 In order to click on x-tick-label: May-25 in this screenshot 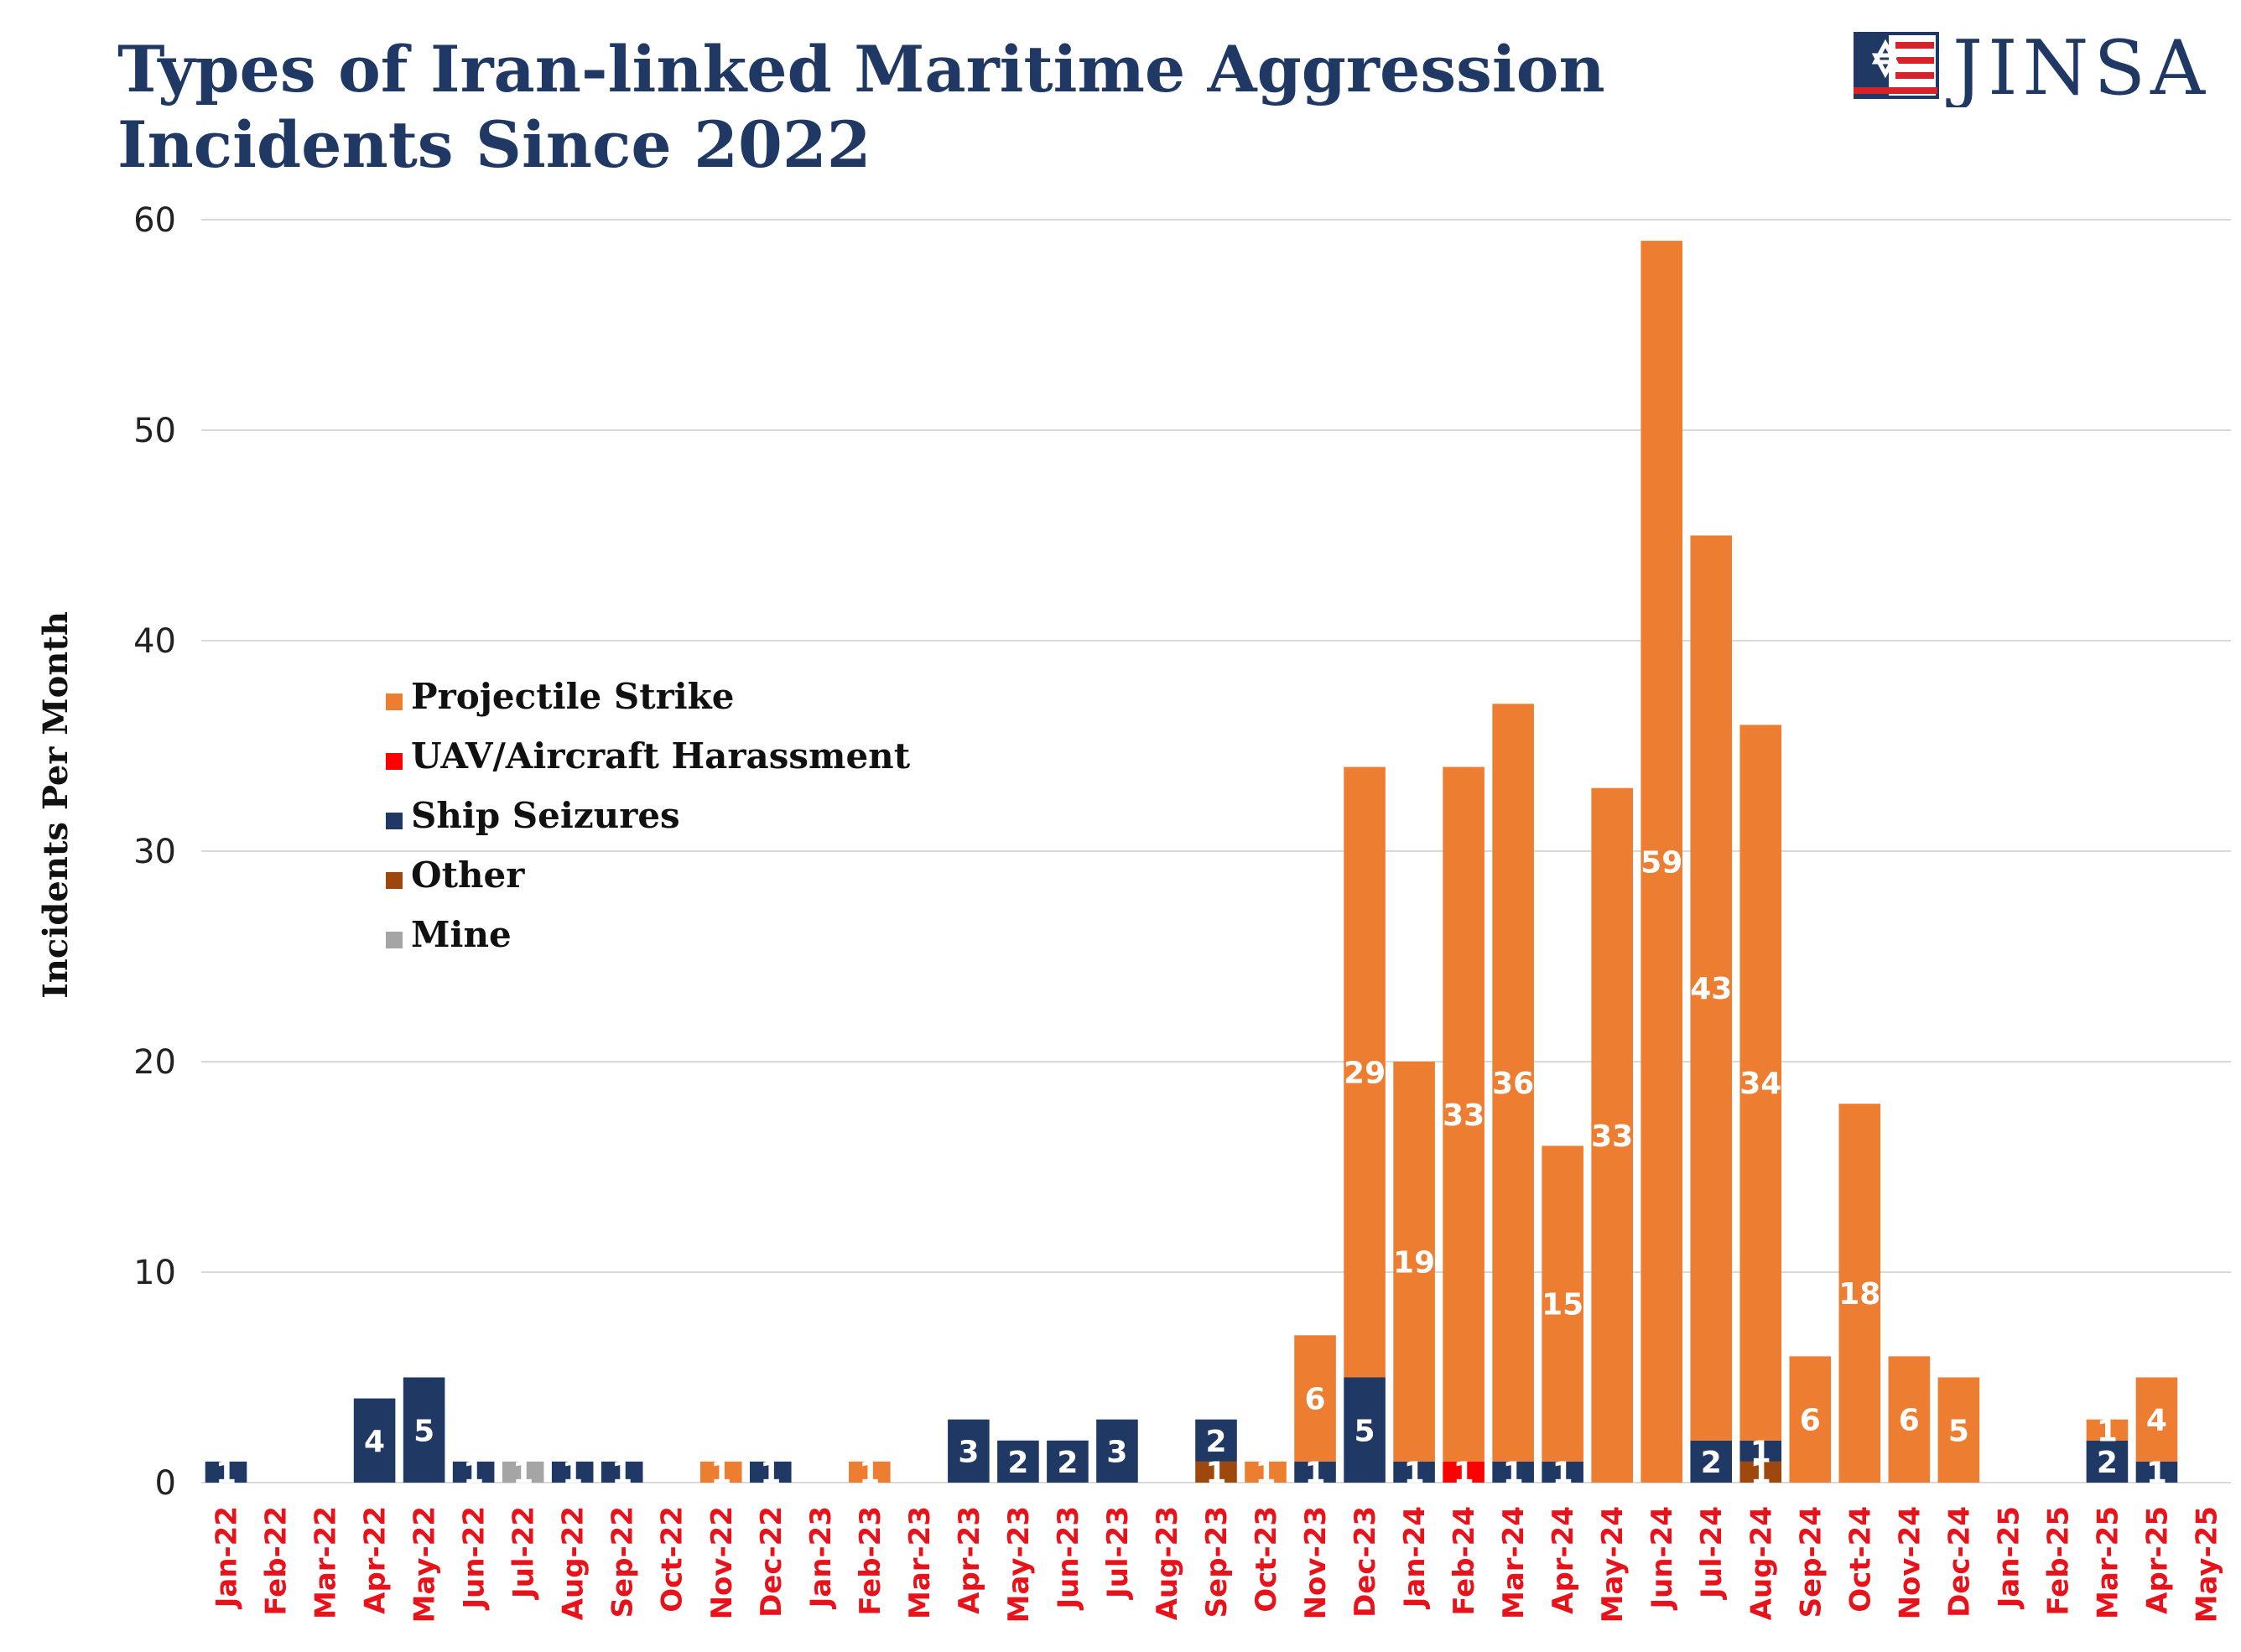, I will do `click(2207, 1564)`.